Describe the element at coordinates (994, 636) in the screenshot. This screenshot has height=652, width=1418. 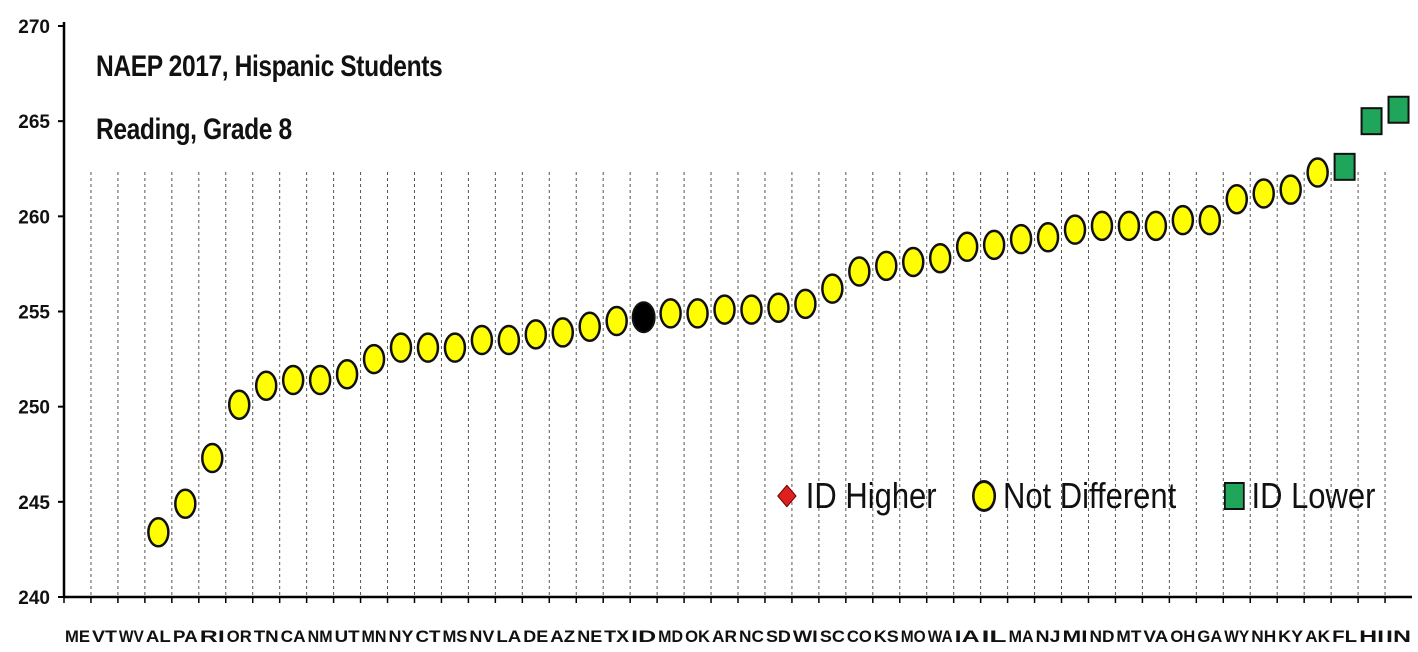
I see `x-tick-label: IL` at that location.